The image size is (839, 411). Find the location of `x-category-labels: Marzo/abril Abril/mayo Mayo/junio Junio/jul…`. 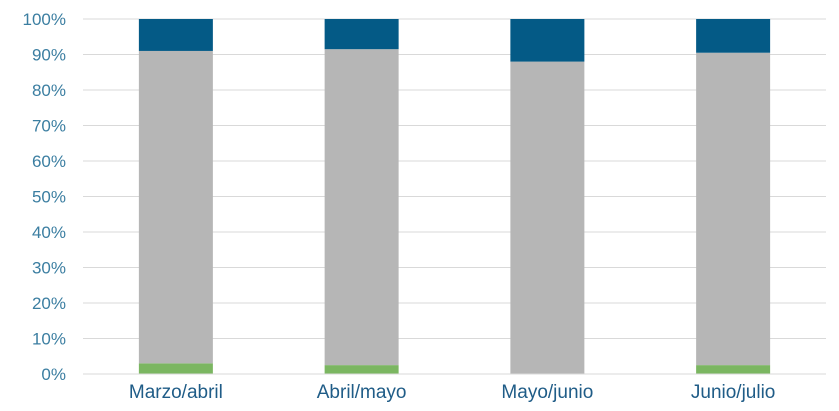

x-category-labels: Marzo/abril Abril/mayo Mayo/junio Junio/jul… is located at coordinates (452, 392).